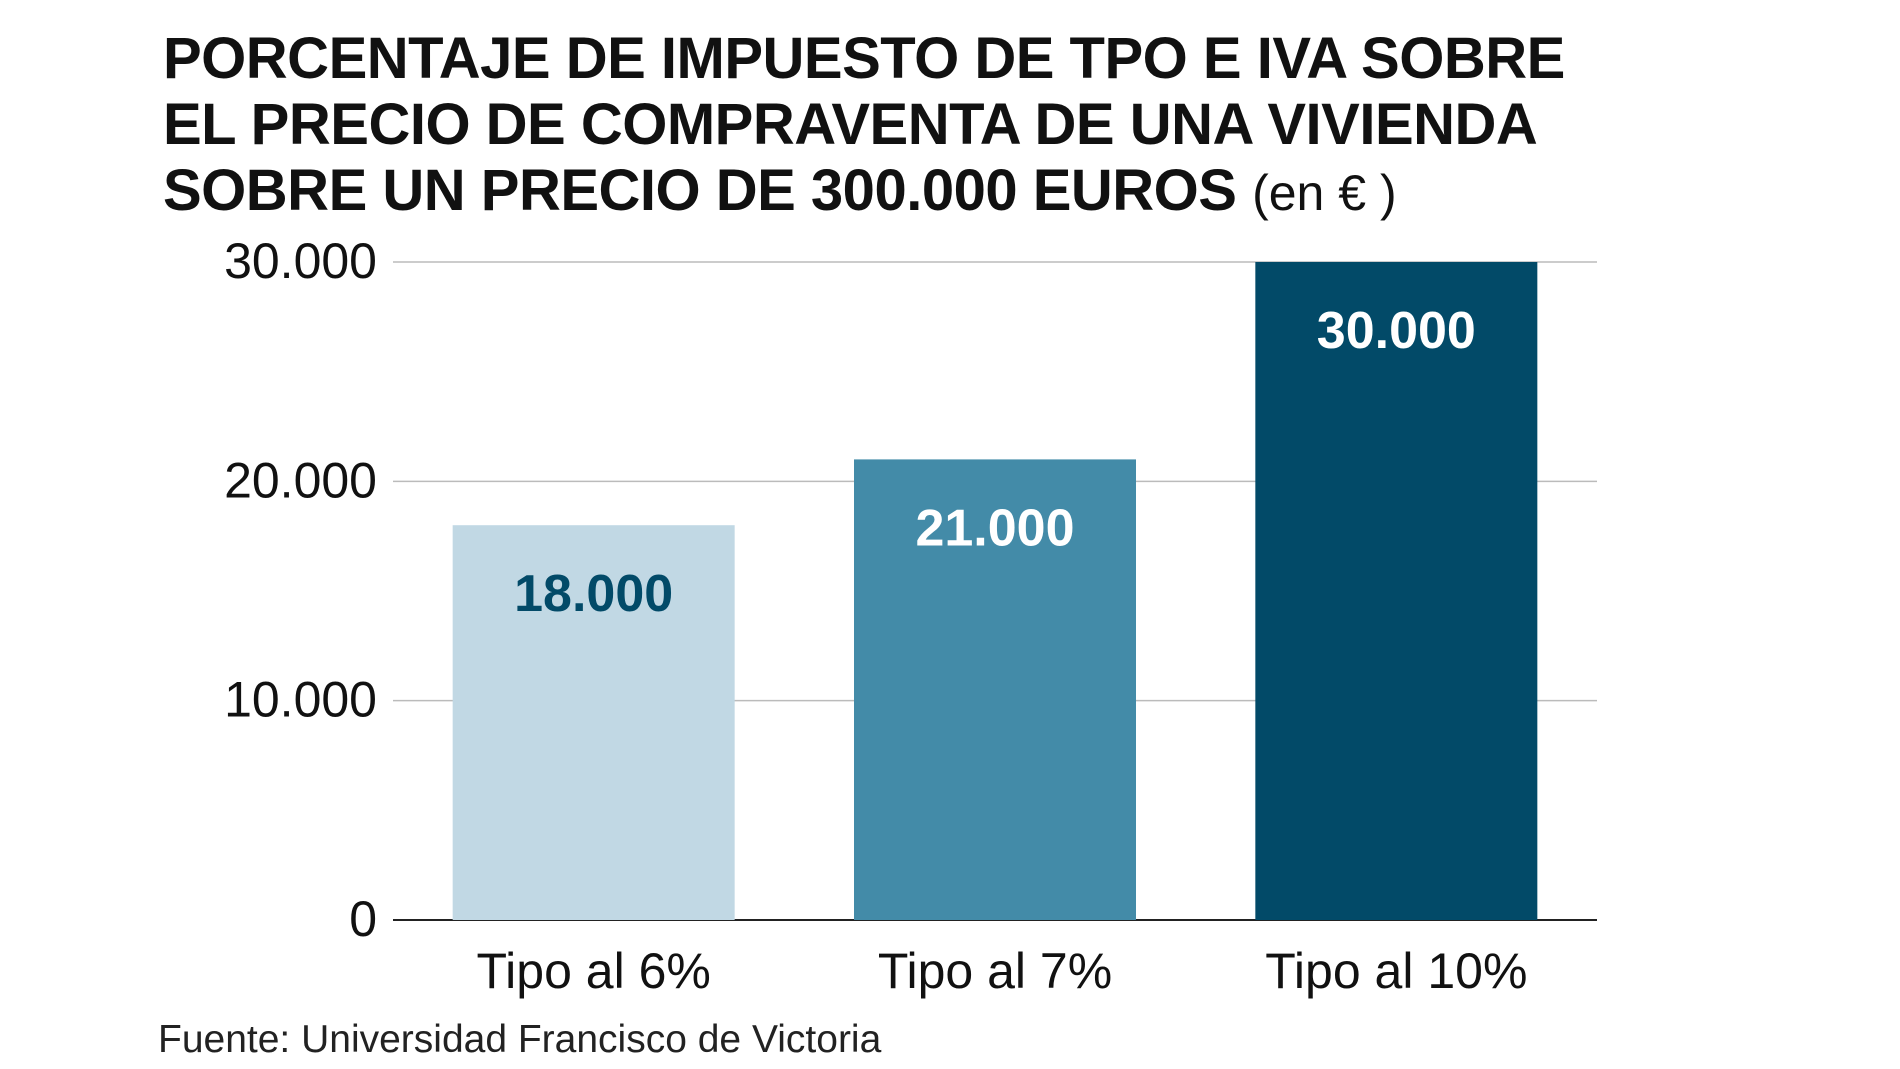 The image size is (1900, 1069). What do you see at coordinates (994, 528) in the screenshot?
I see `bar-value-label: 21.000` at bounding box center [994, 528].